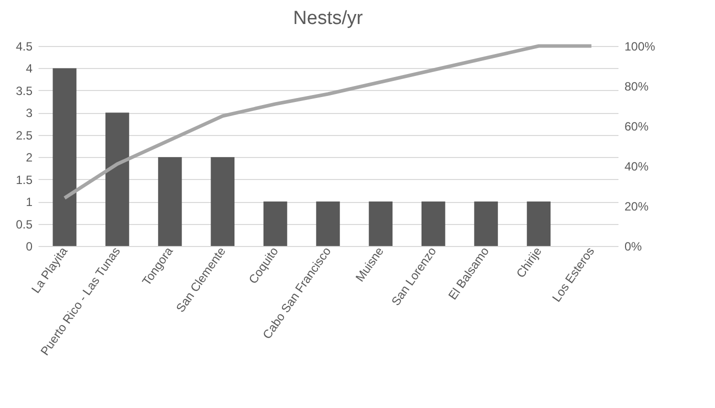 Image resolution: width=715 pixels, height=408 pixels. Describe the element at coordinates (633, 247) in the screenshot. I see `y2-tick-label: 0%` at that location.